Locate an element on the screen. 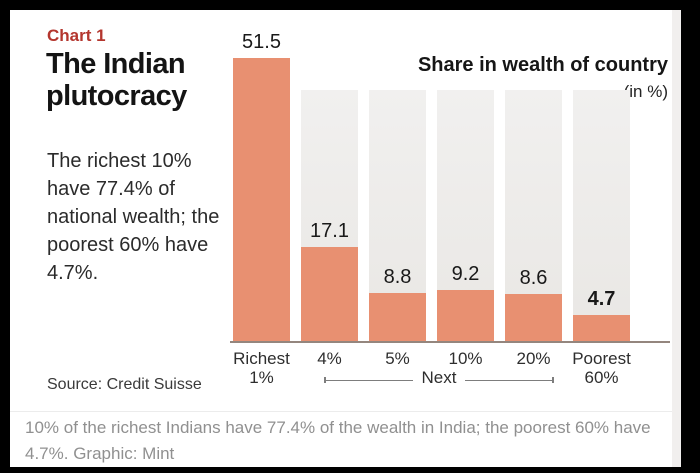  chart-title: Share in wealth of country is located at coordinates (542, 65).